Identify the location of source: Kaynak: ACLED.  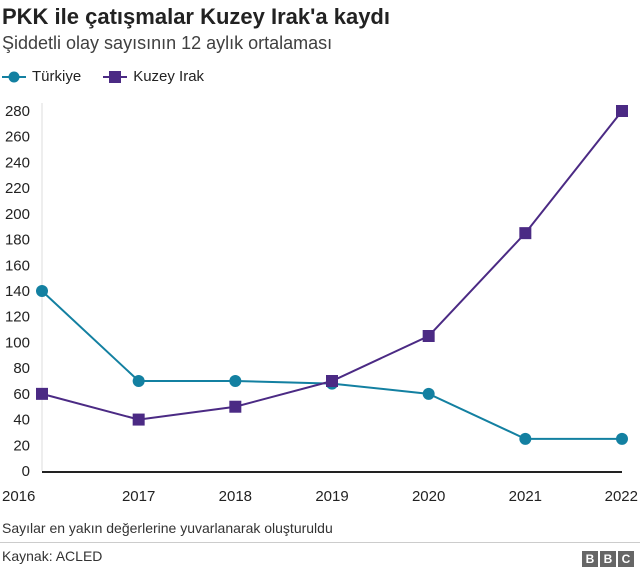
(52, 556).